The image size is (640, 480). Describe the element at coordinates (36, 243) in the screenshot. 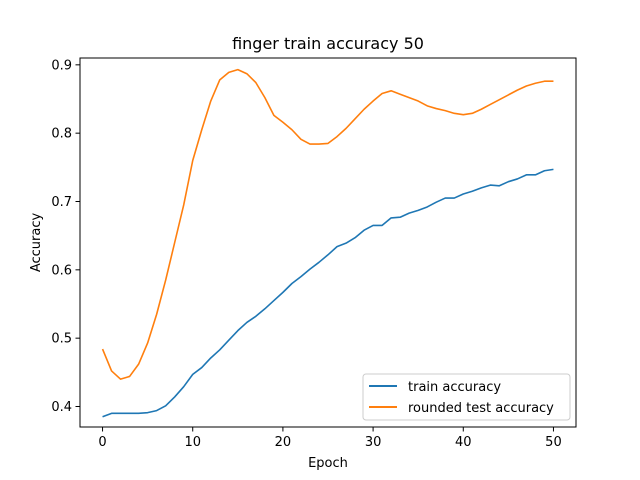

I see `y-axis-label: Accuracy` at that location.